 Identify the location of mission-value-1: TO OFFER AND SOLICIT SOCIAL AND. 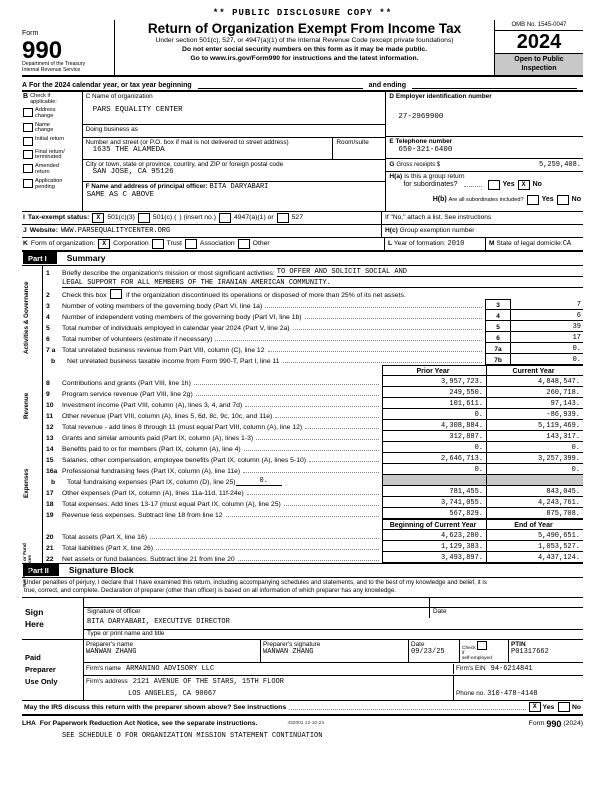
(429, 272).